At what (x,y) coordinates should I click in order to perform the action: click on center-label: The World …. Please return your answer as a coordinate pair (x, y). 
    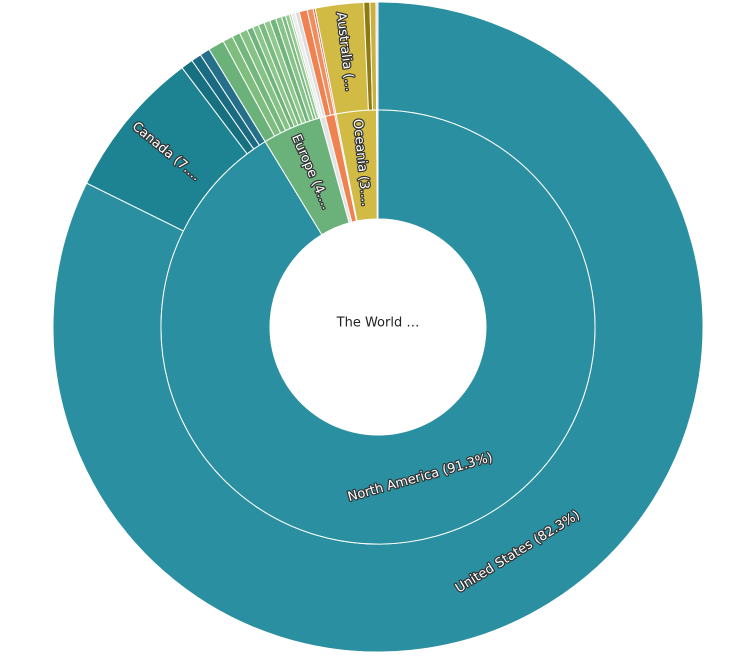
    Looking at the image, I should click on (378, 323).